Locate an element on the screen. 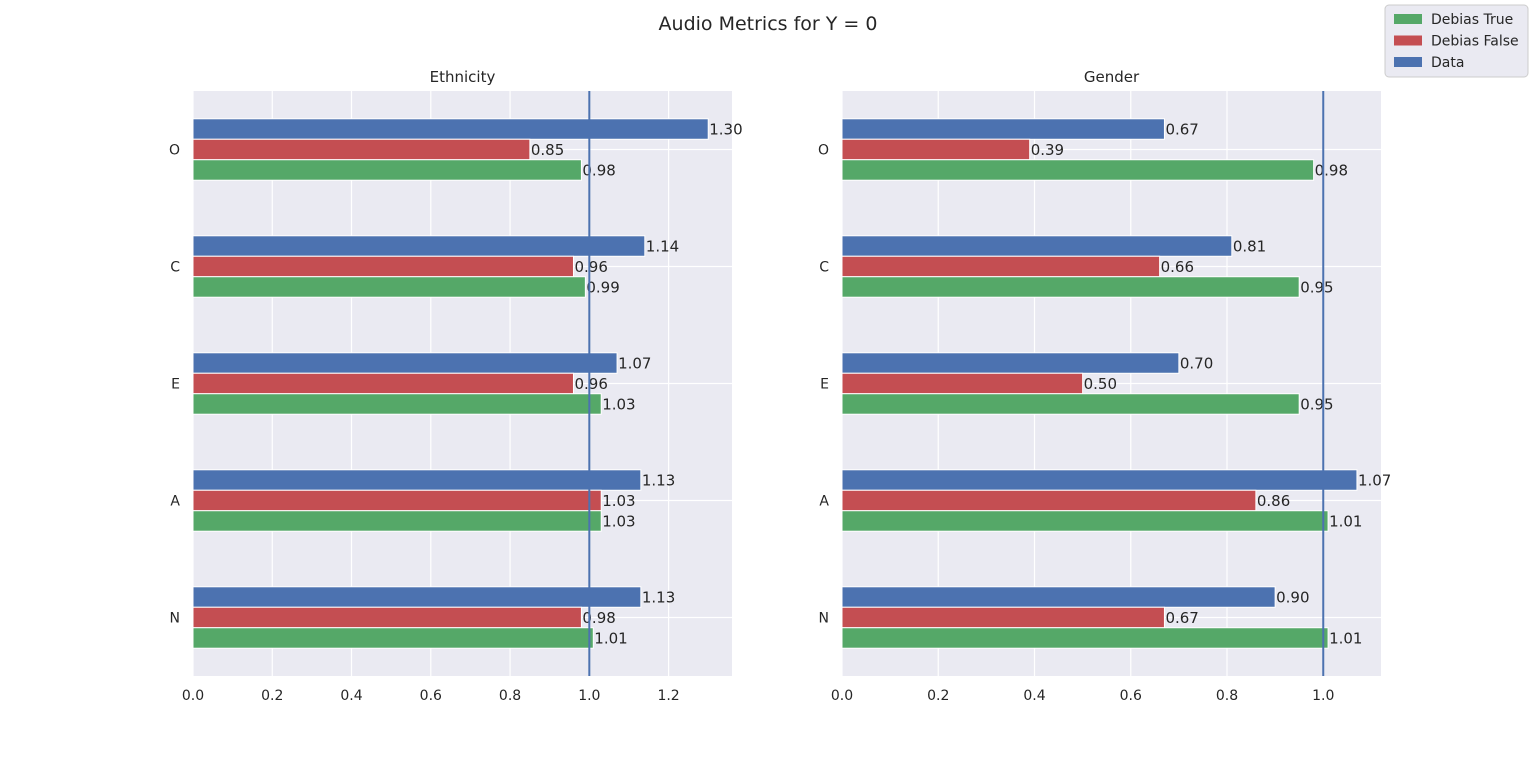  data-label: 0.85 is located at coordinates (547, 150).